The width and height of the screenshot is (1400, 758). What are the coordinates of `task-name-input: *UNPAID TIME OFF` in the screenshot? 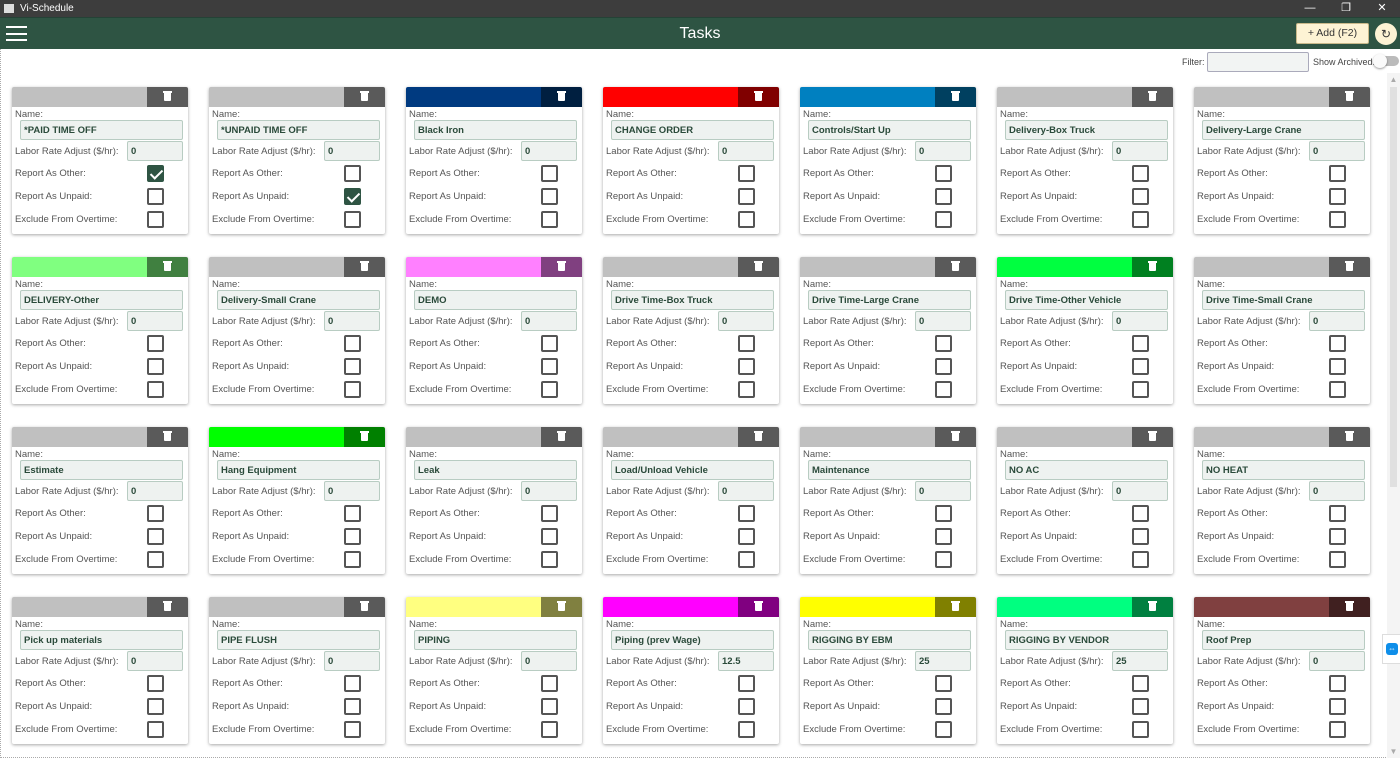 It's located at (298, 130).